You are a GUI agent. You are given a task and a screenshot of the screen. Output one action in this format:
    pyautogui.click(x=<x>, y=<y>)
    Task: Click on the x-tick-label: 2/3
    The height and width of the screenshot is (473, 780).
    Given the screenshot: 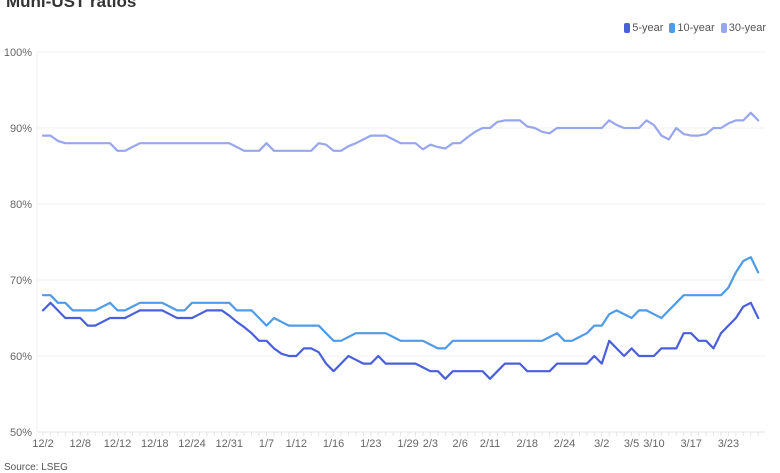 What is the action you would take?
    pyautogui.click(x=430, y=444)
    